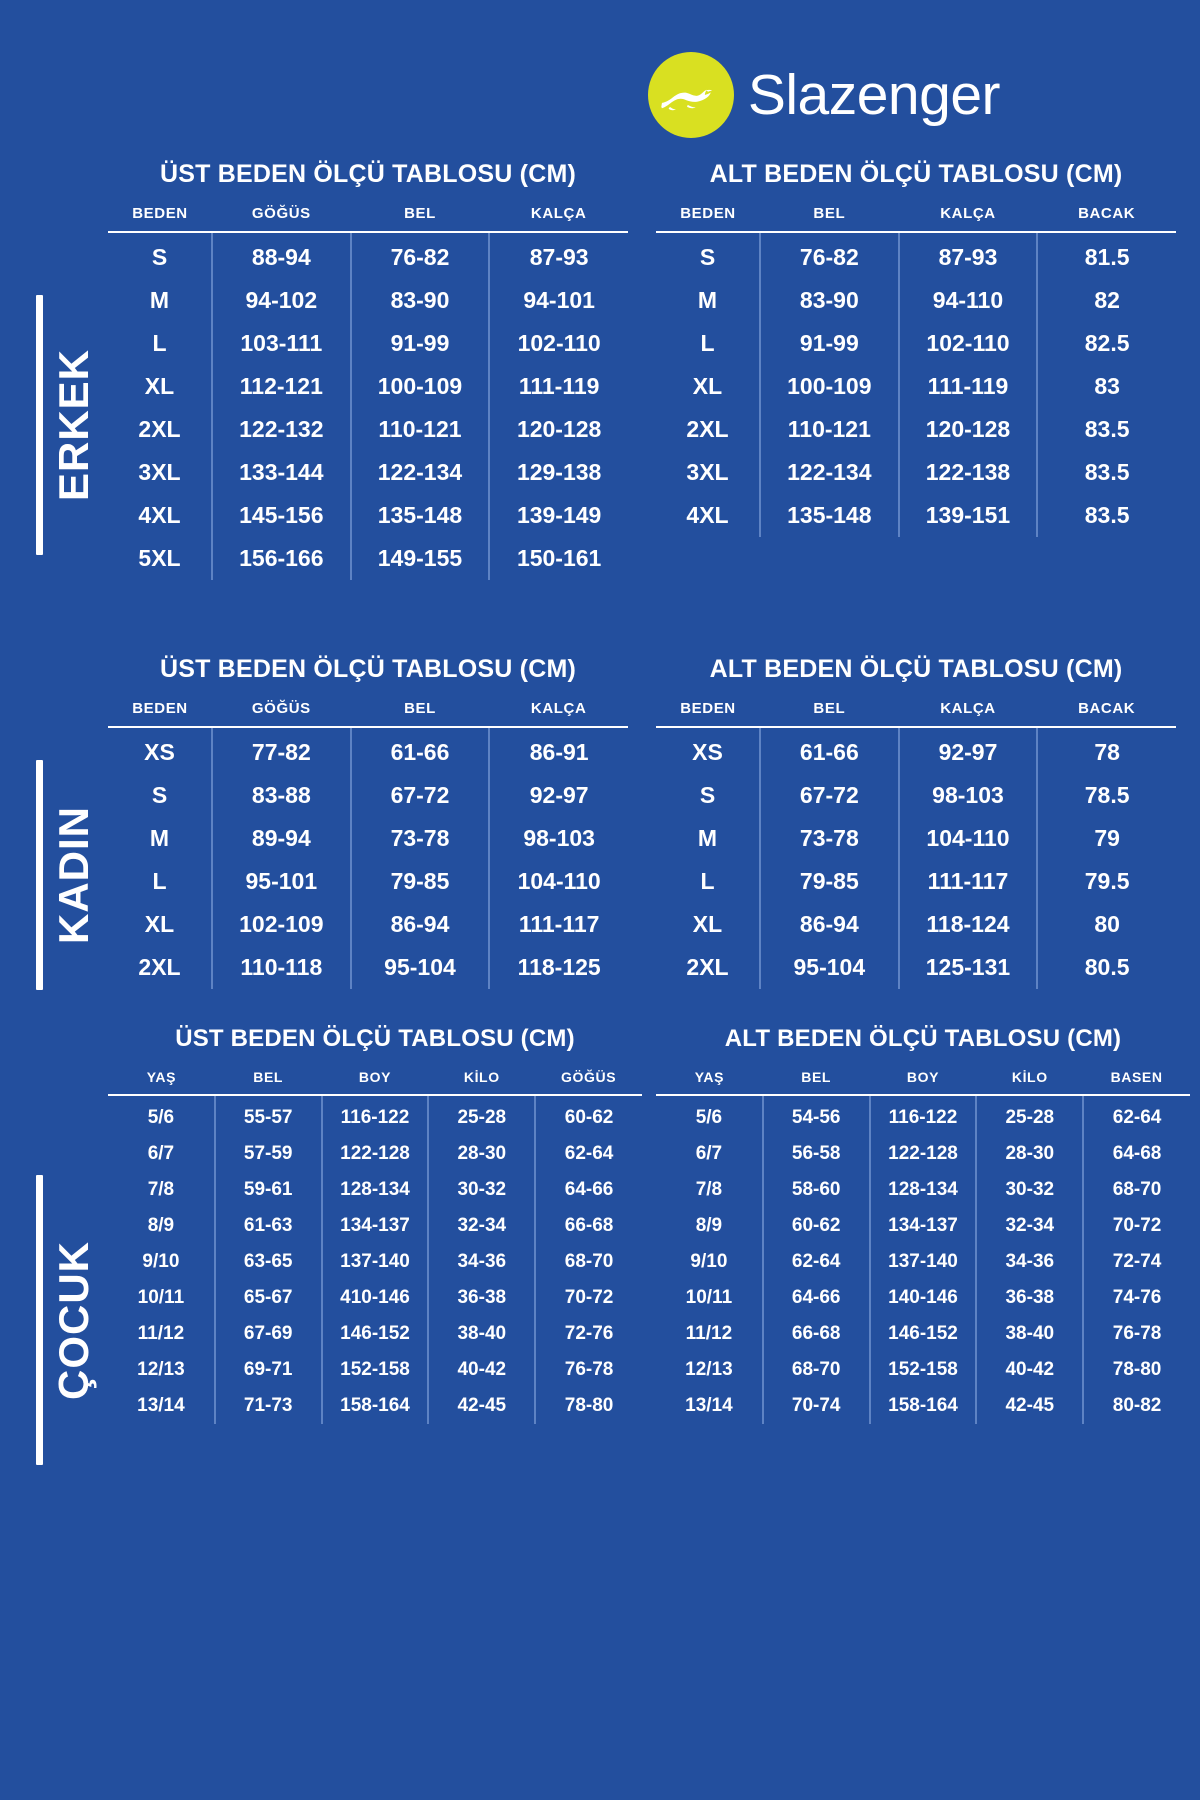 The image size is (1200, 1800). What do you see at coordinates (1030, 1082) in the screenshot?
I see `col-header: KİLO` at bounding box center [1030, 1082].